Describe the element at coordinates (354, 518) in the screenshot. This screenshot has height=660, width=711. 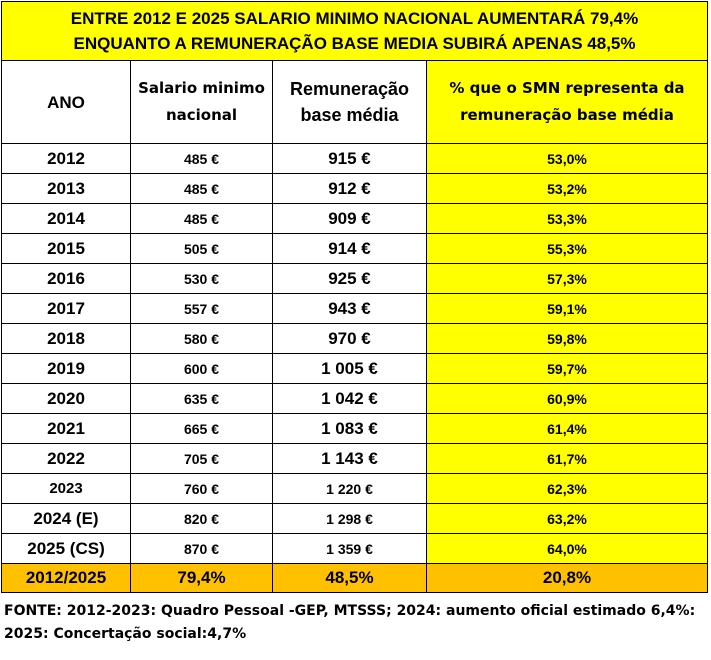
I see `table-row: 2024 (E) 820 €1 298 €63,2%` at that location.